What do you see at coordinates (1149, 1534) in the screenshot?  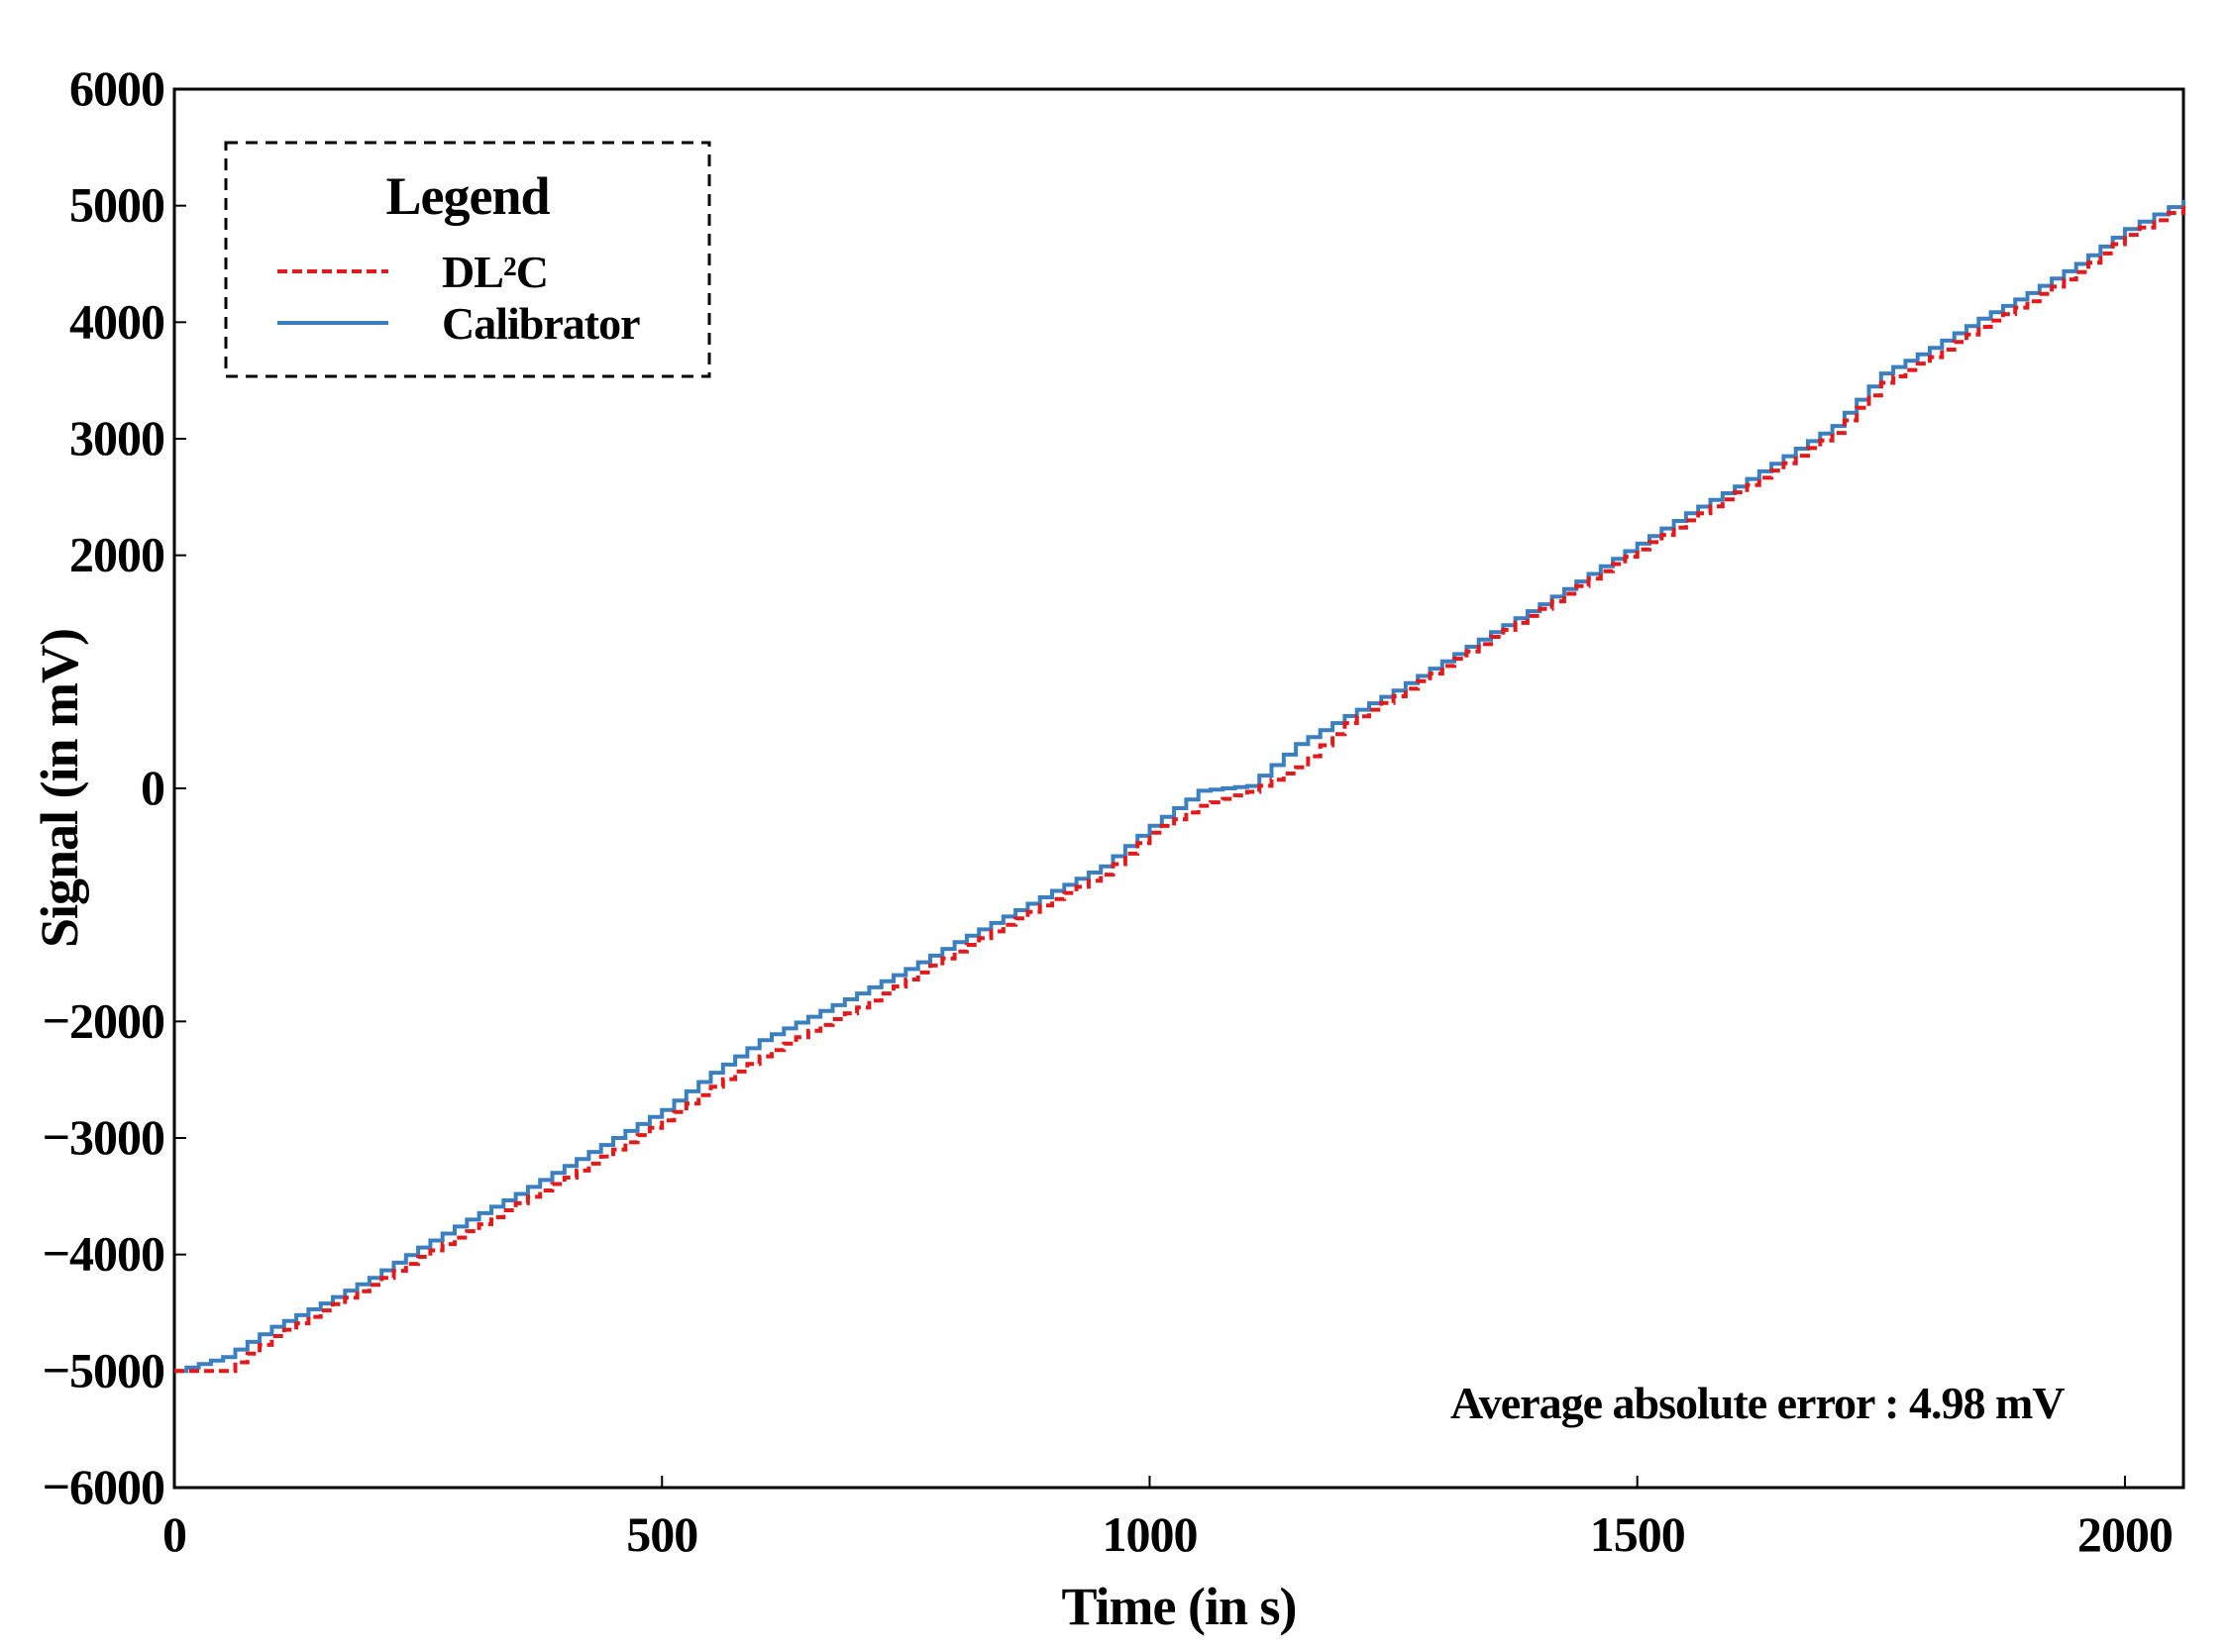 I see `x-tick-label: 1000` at bounding box center [1149, 1534].